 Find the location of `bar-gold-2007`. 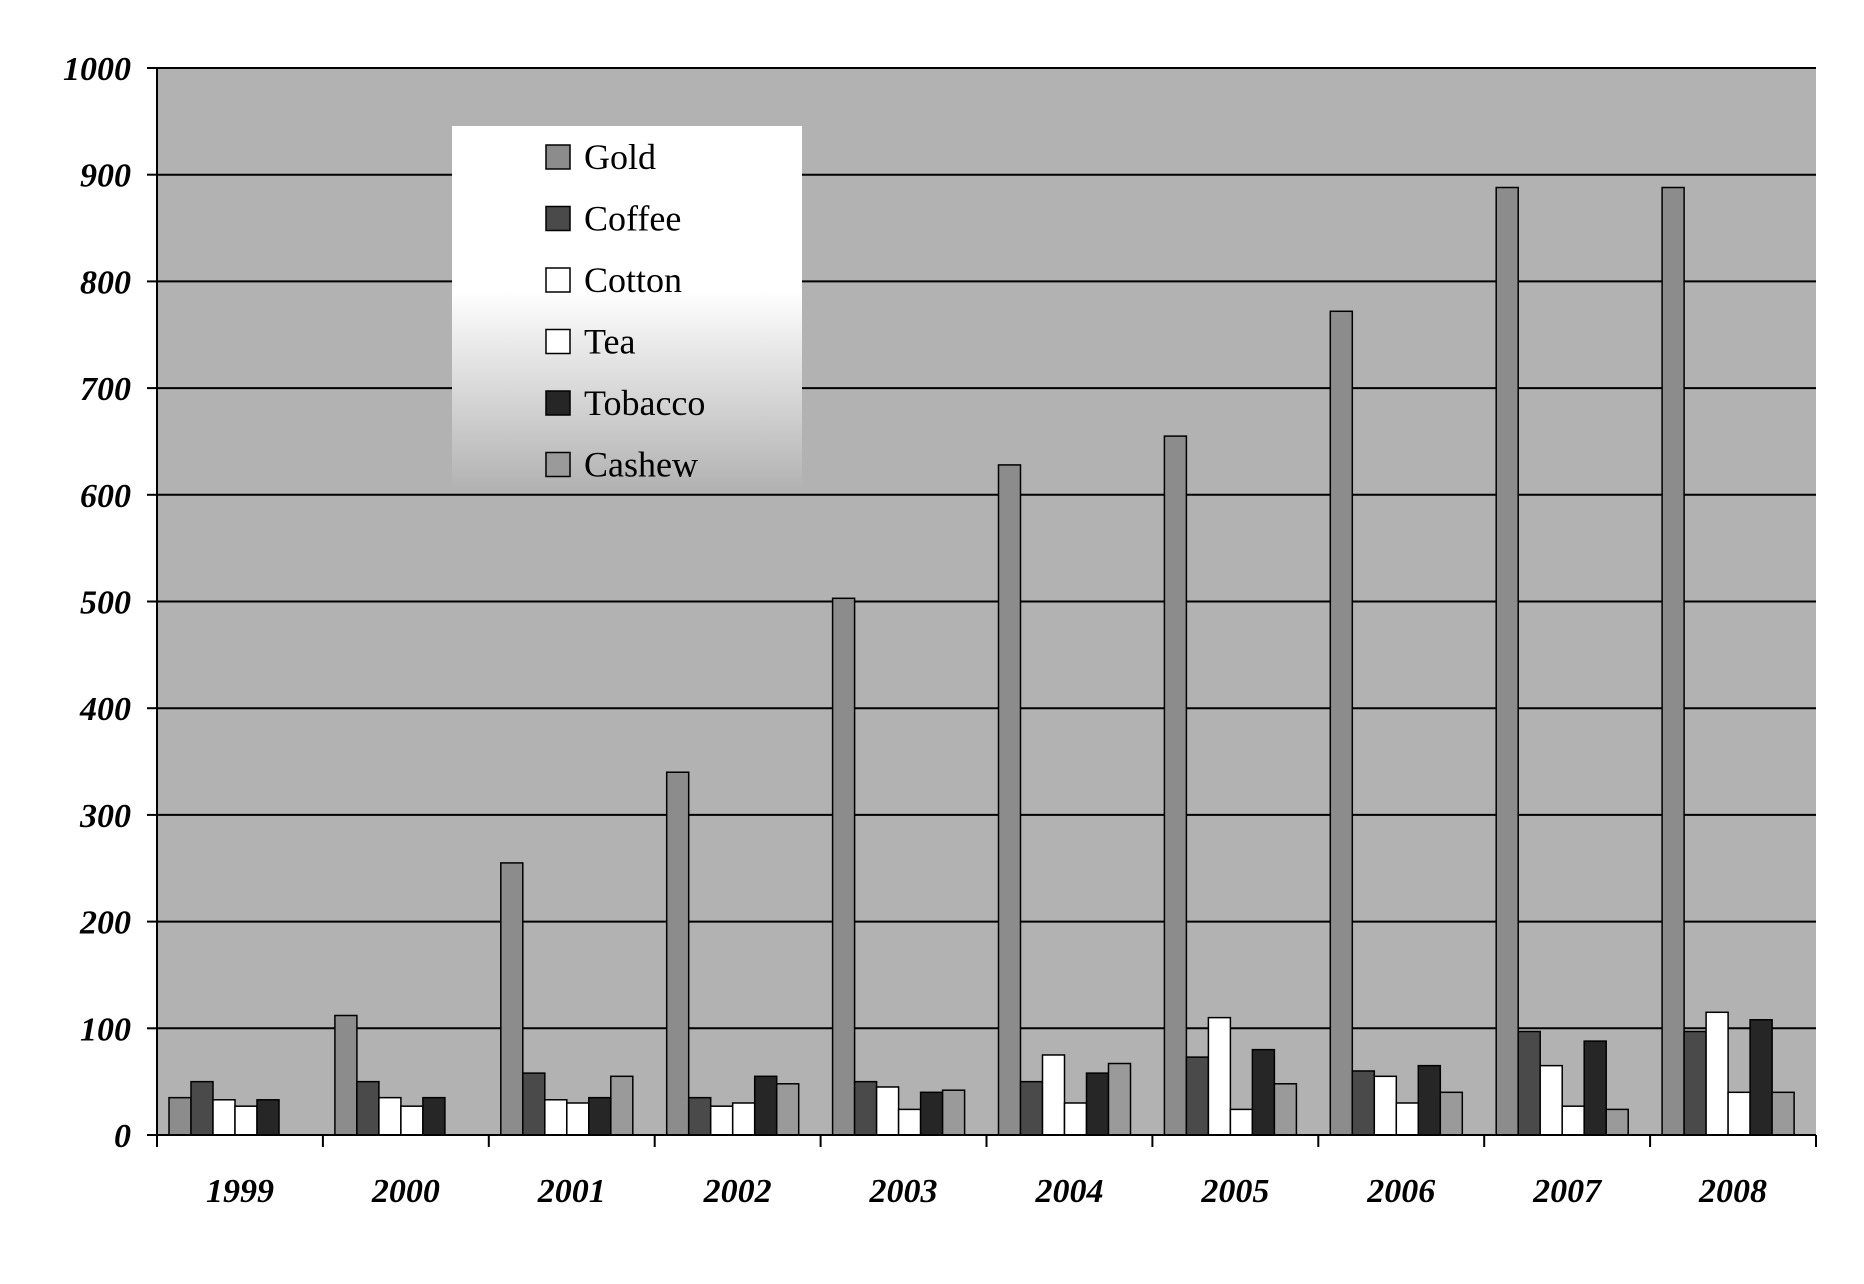

bar-gold-2007 is located at coordinates (1507, 661).